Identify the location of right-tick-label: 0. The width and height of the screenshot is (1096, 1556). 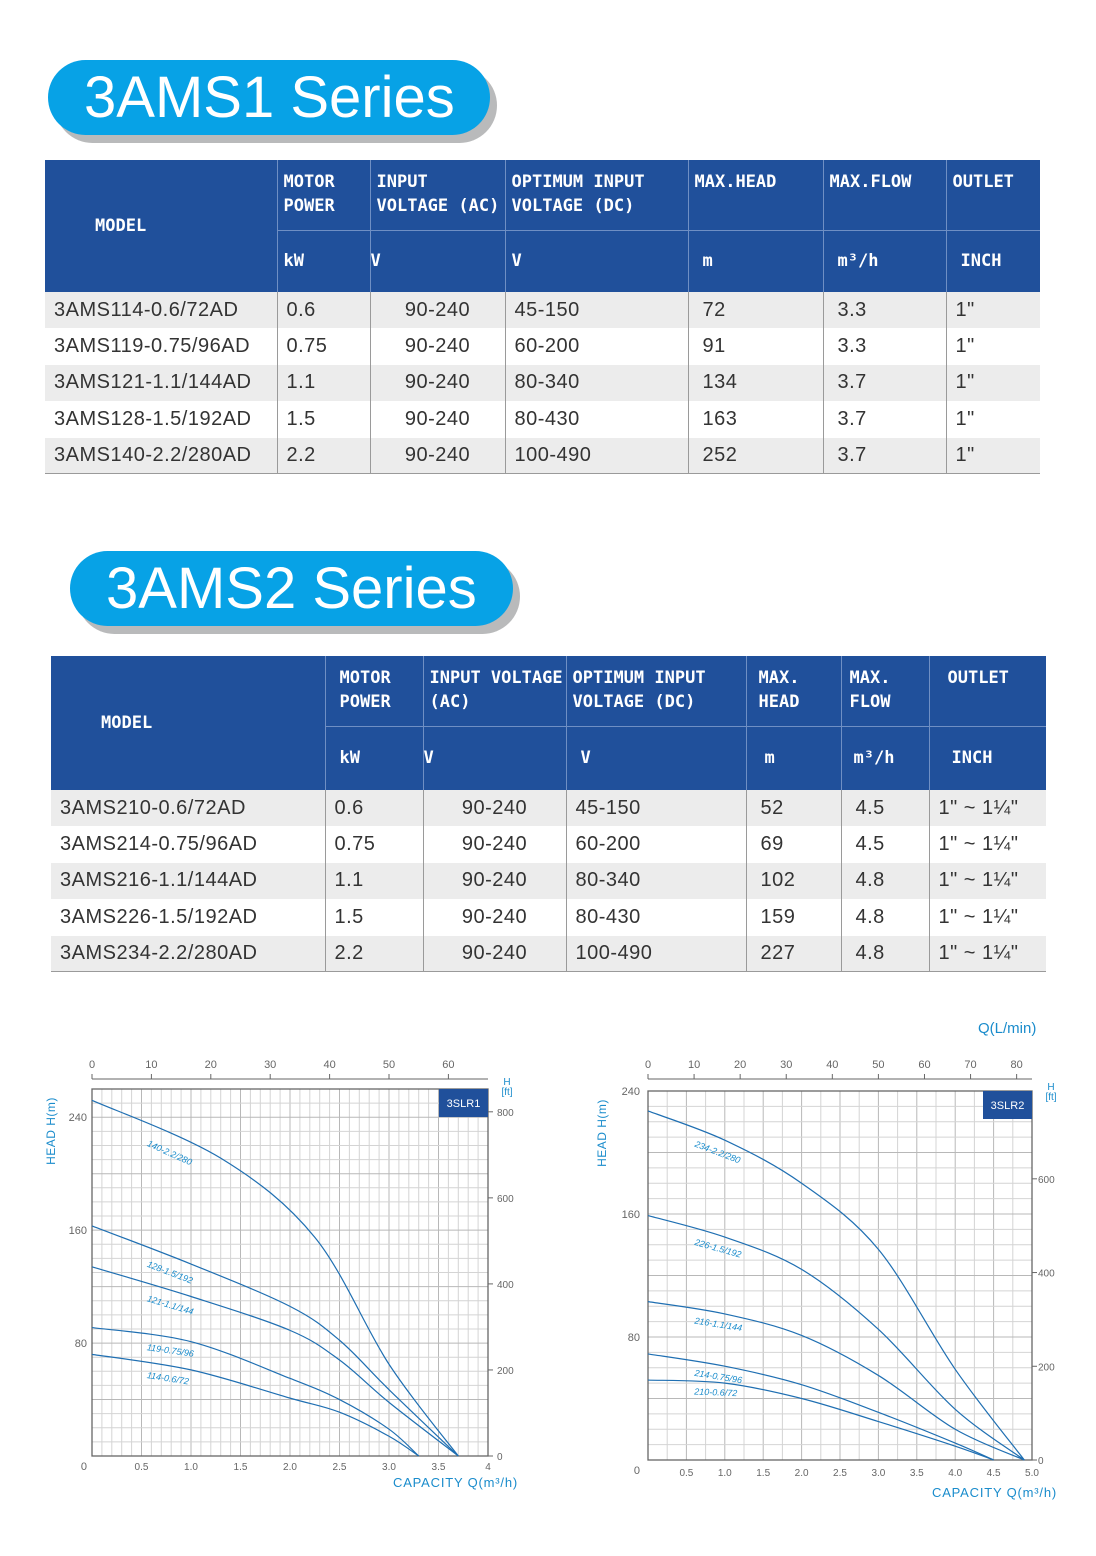
(500, 1457).